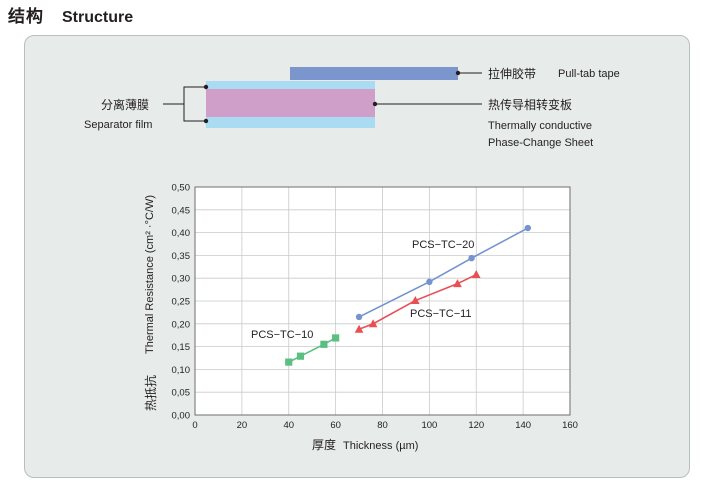  What do you see at coordinates (242, 425) in the screenshot?
I see `x-tick-label: 20` at bounding box center [242, 425].